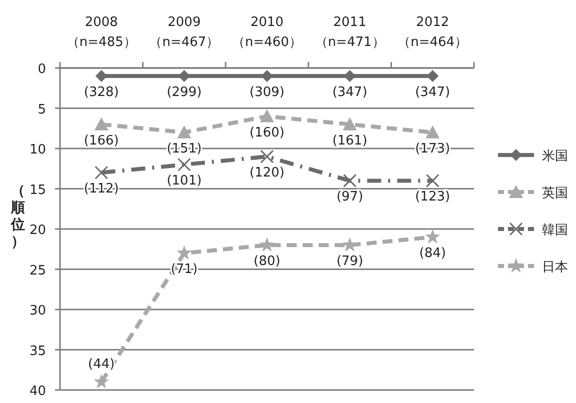 This screenshot has height=403, width=576. What do you see at coordinates (267, 32) in the screenshot?
I see `x-tick-label: 2010 （n=460）` at bounding box center [267, 32].